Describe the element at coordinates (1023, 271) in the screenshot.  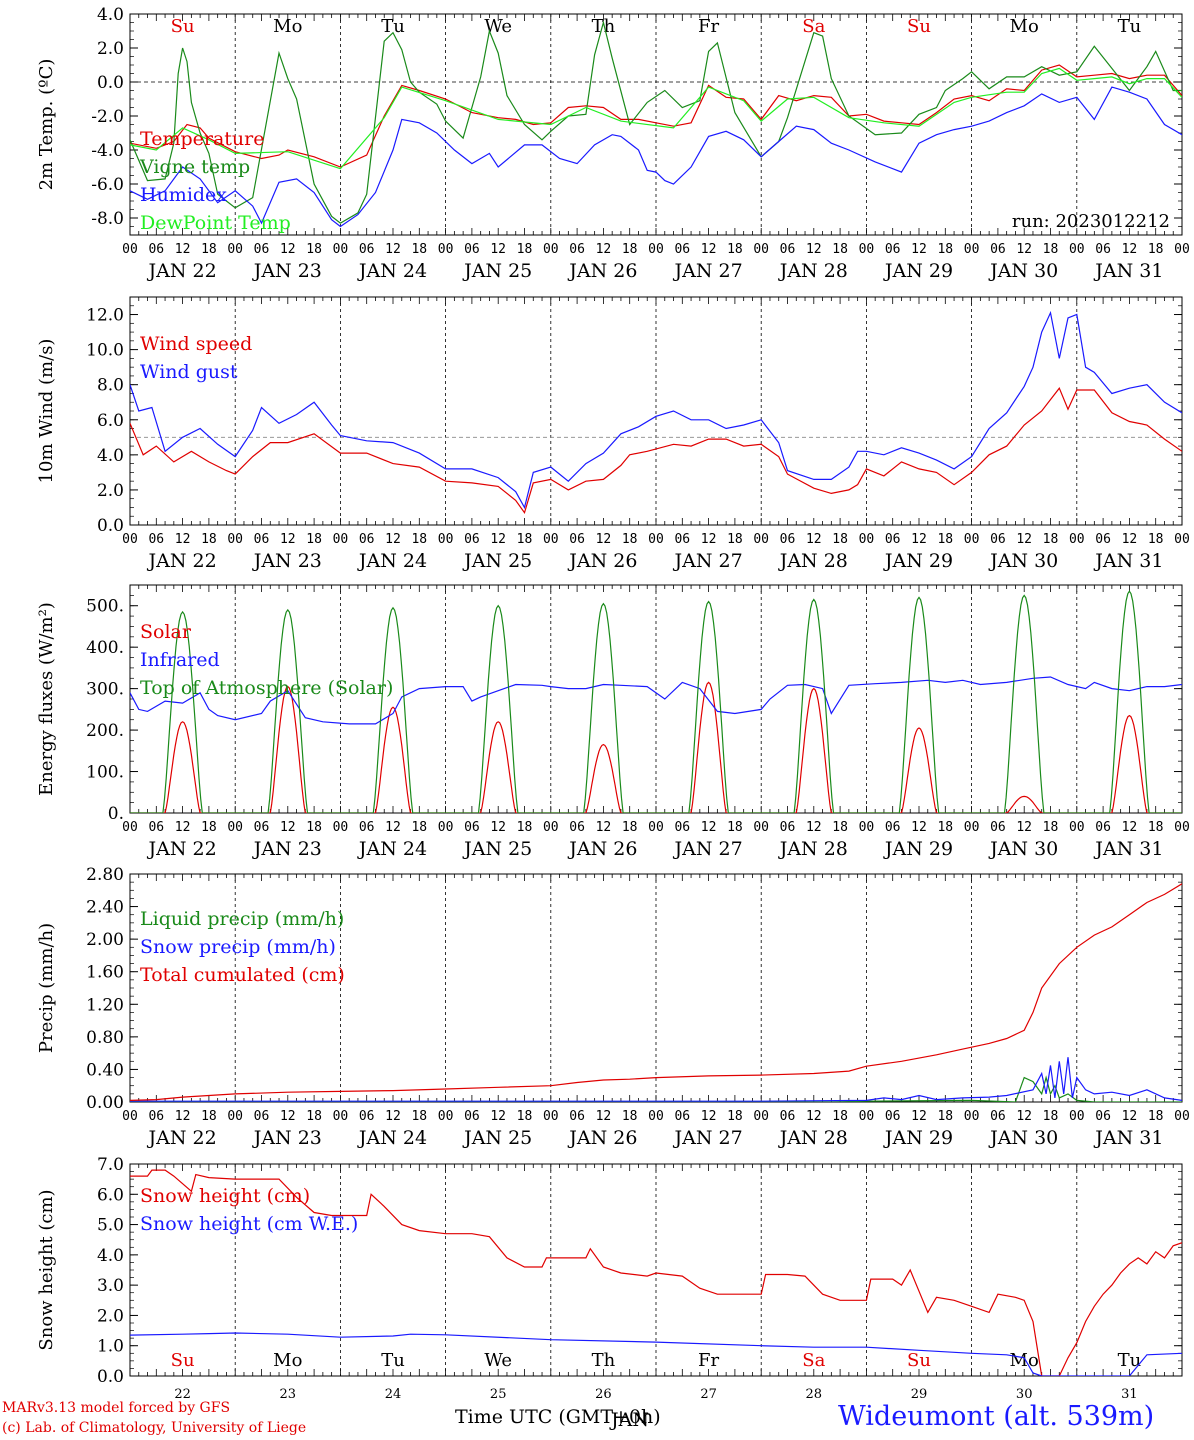
I see `temp-day-label: JAN 30` at that location.